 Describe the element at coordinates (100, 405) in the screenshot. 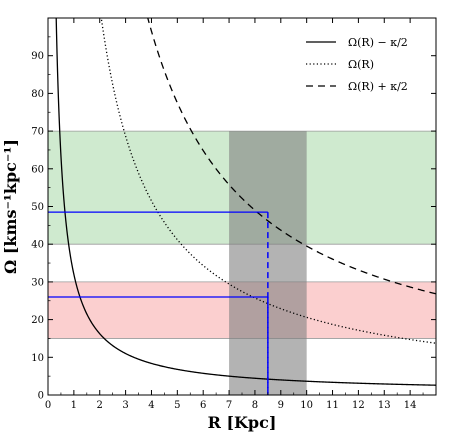

I see `x-tick-label: 2` at that location.